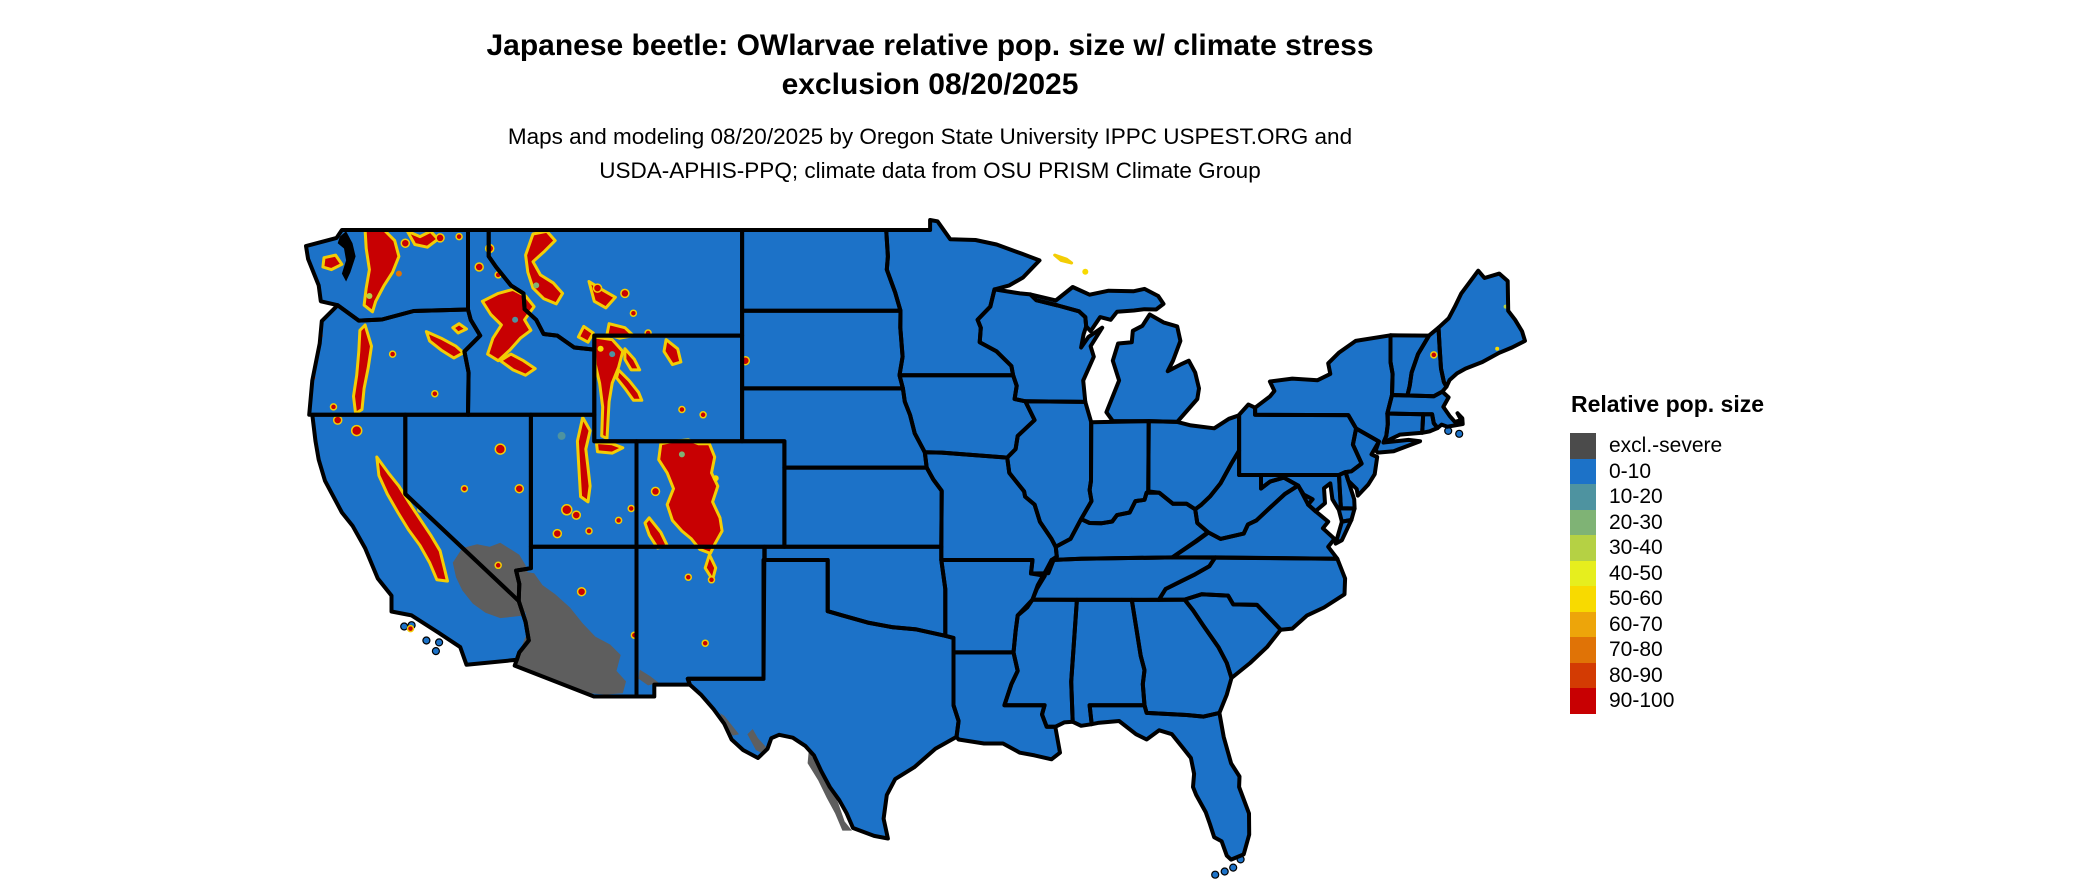  I want to click on state-nd, so click(821, 270).